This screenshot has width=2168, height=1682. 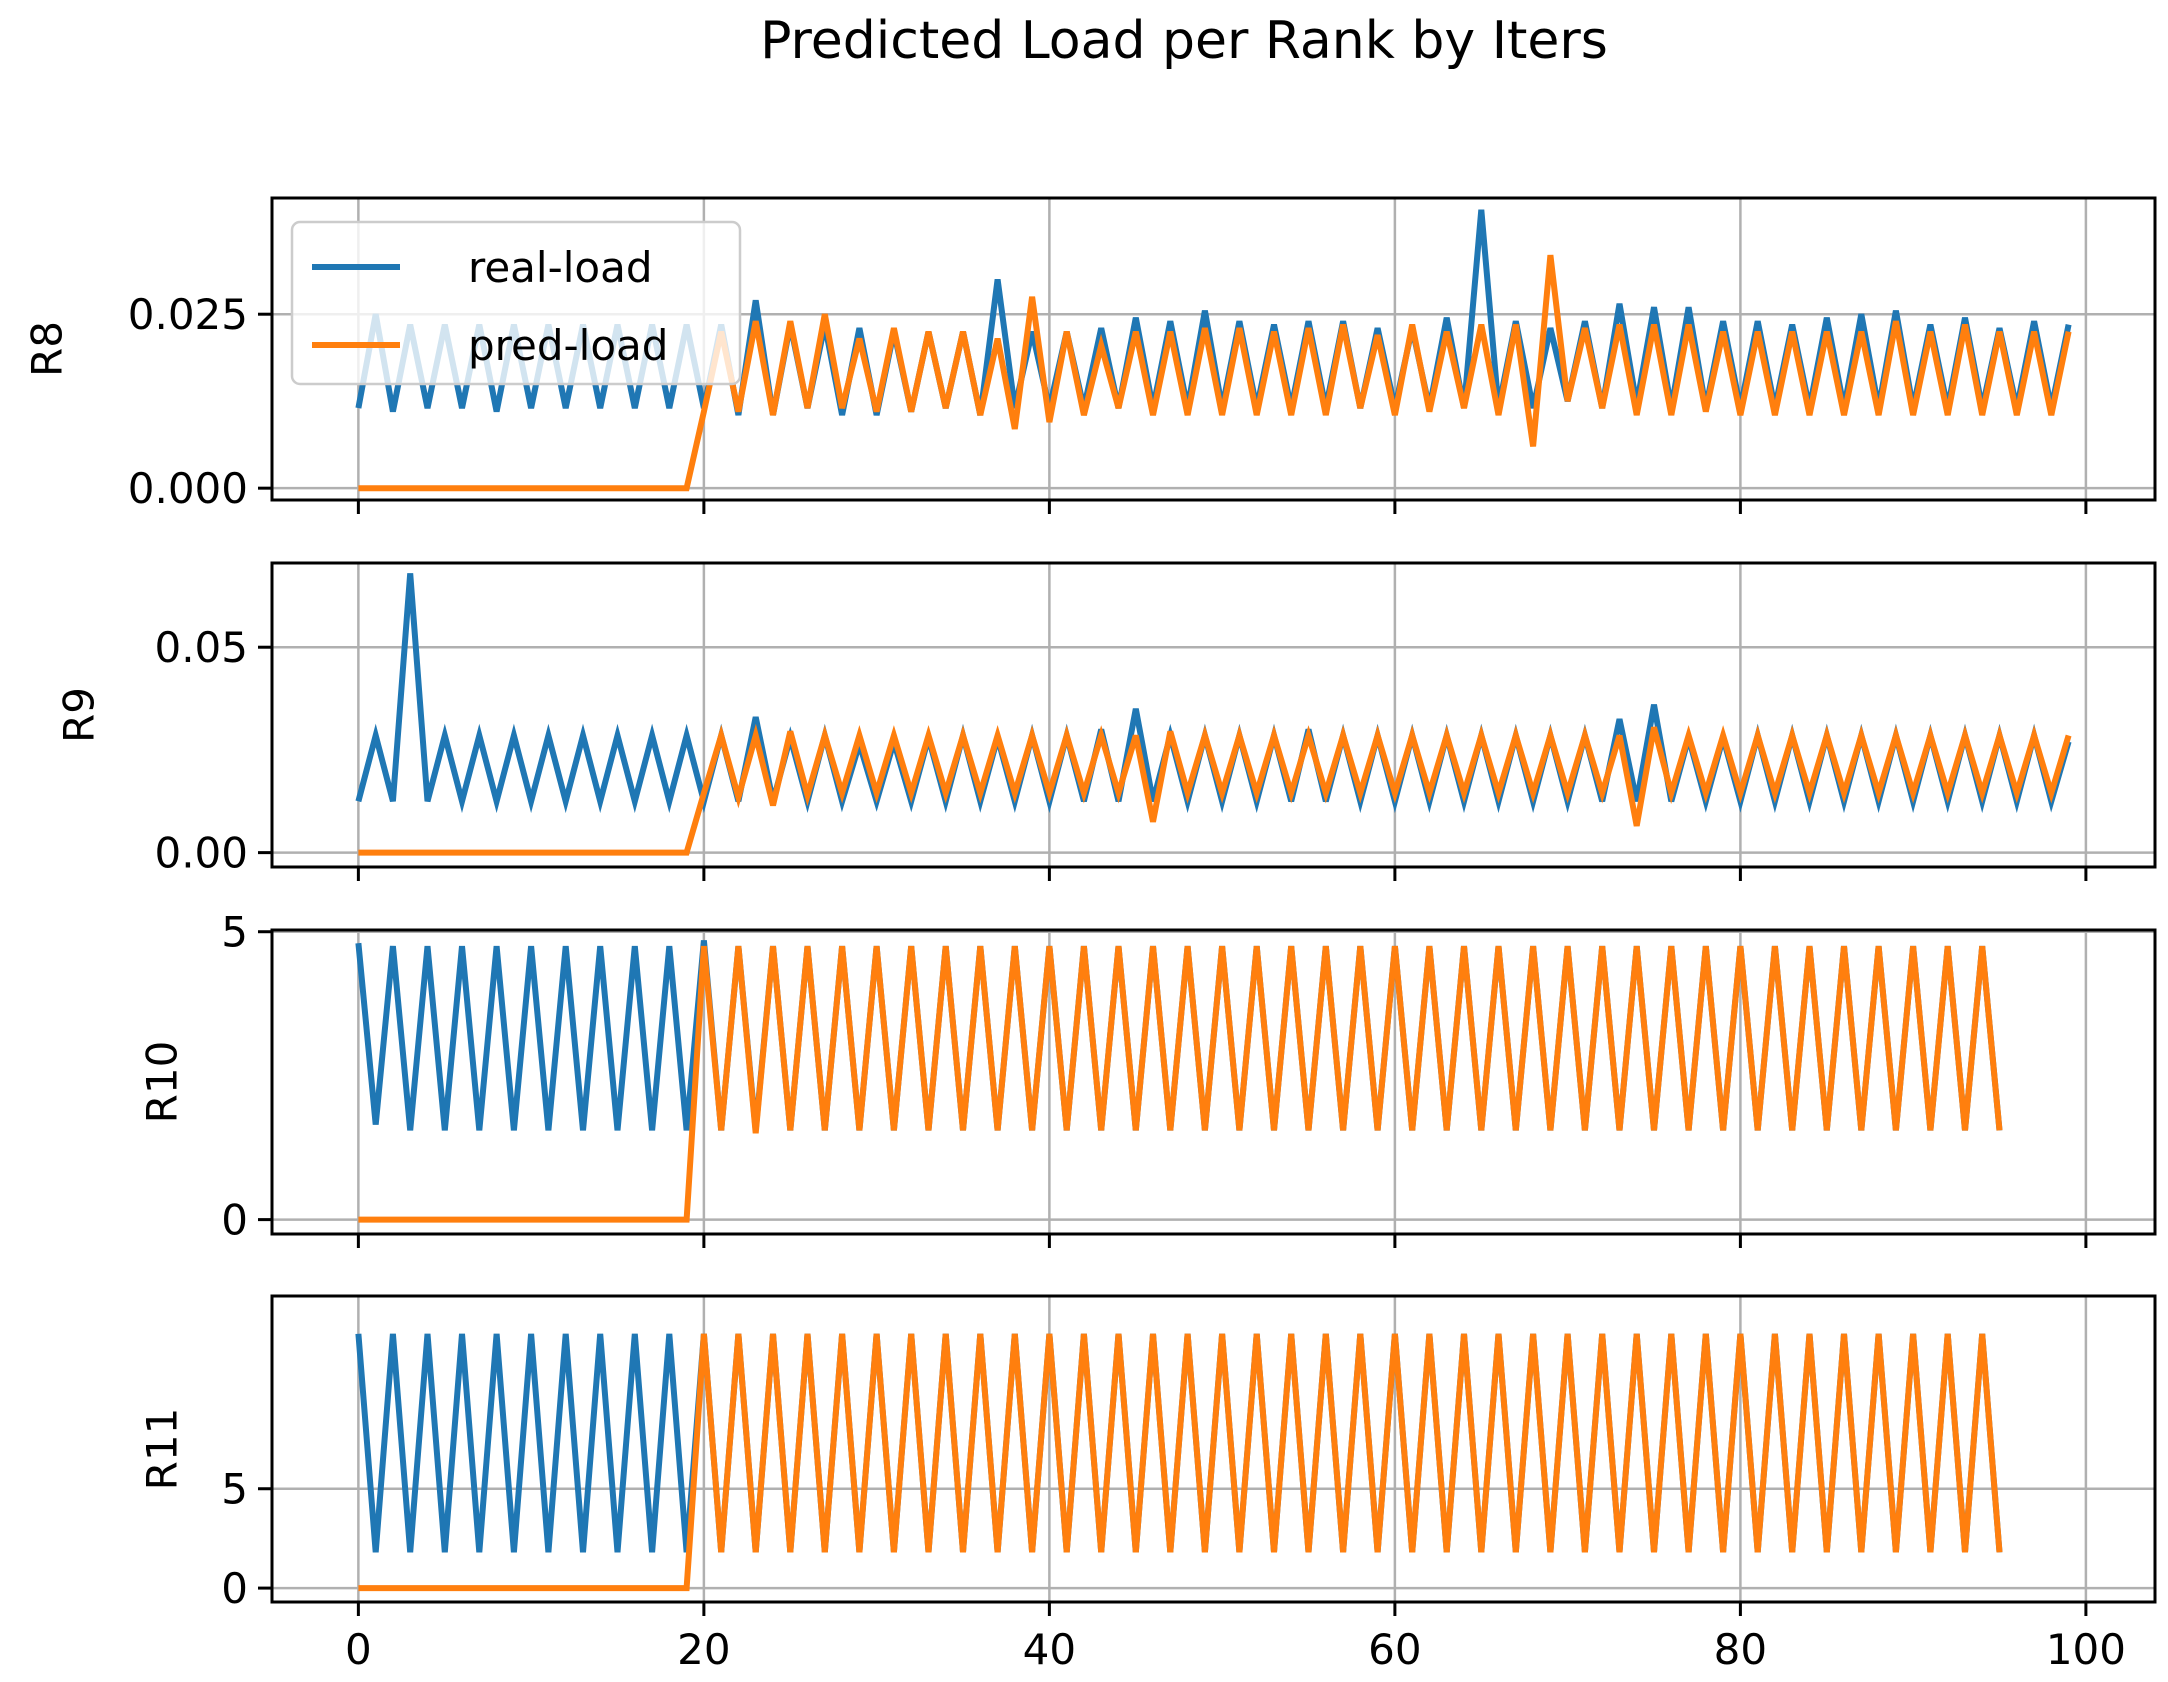 I want to click on x-tick-label: 100, so click(x=2086, y=1649).